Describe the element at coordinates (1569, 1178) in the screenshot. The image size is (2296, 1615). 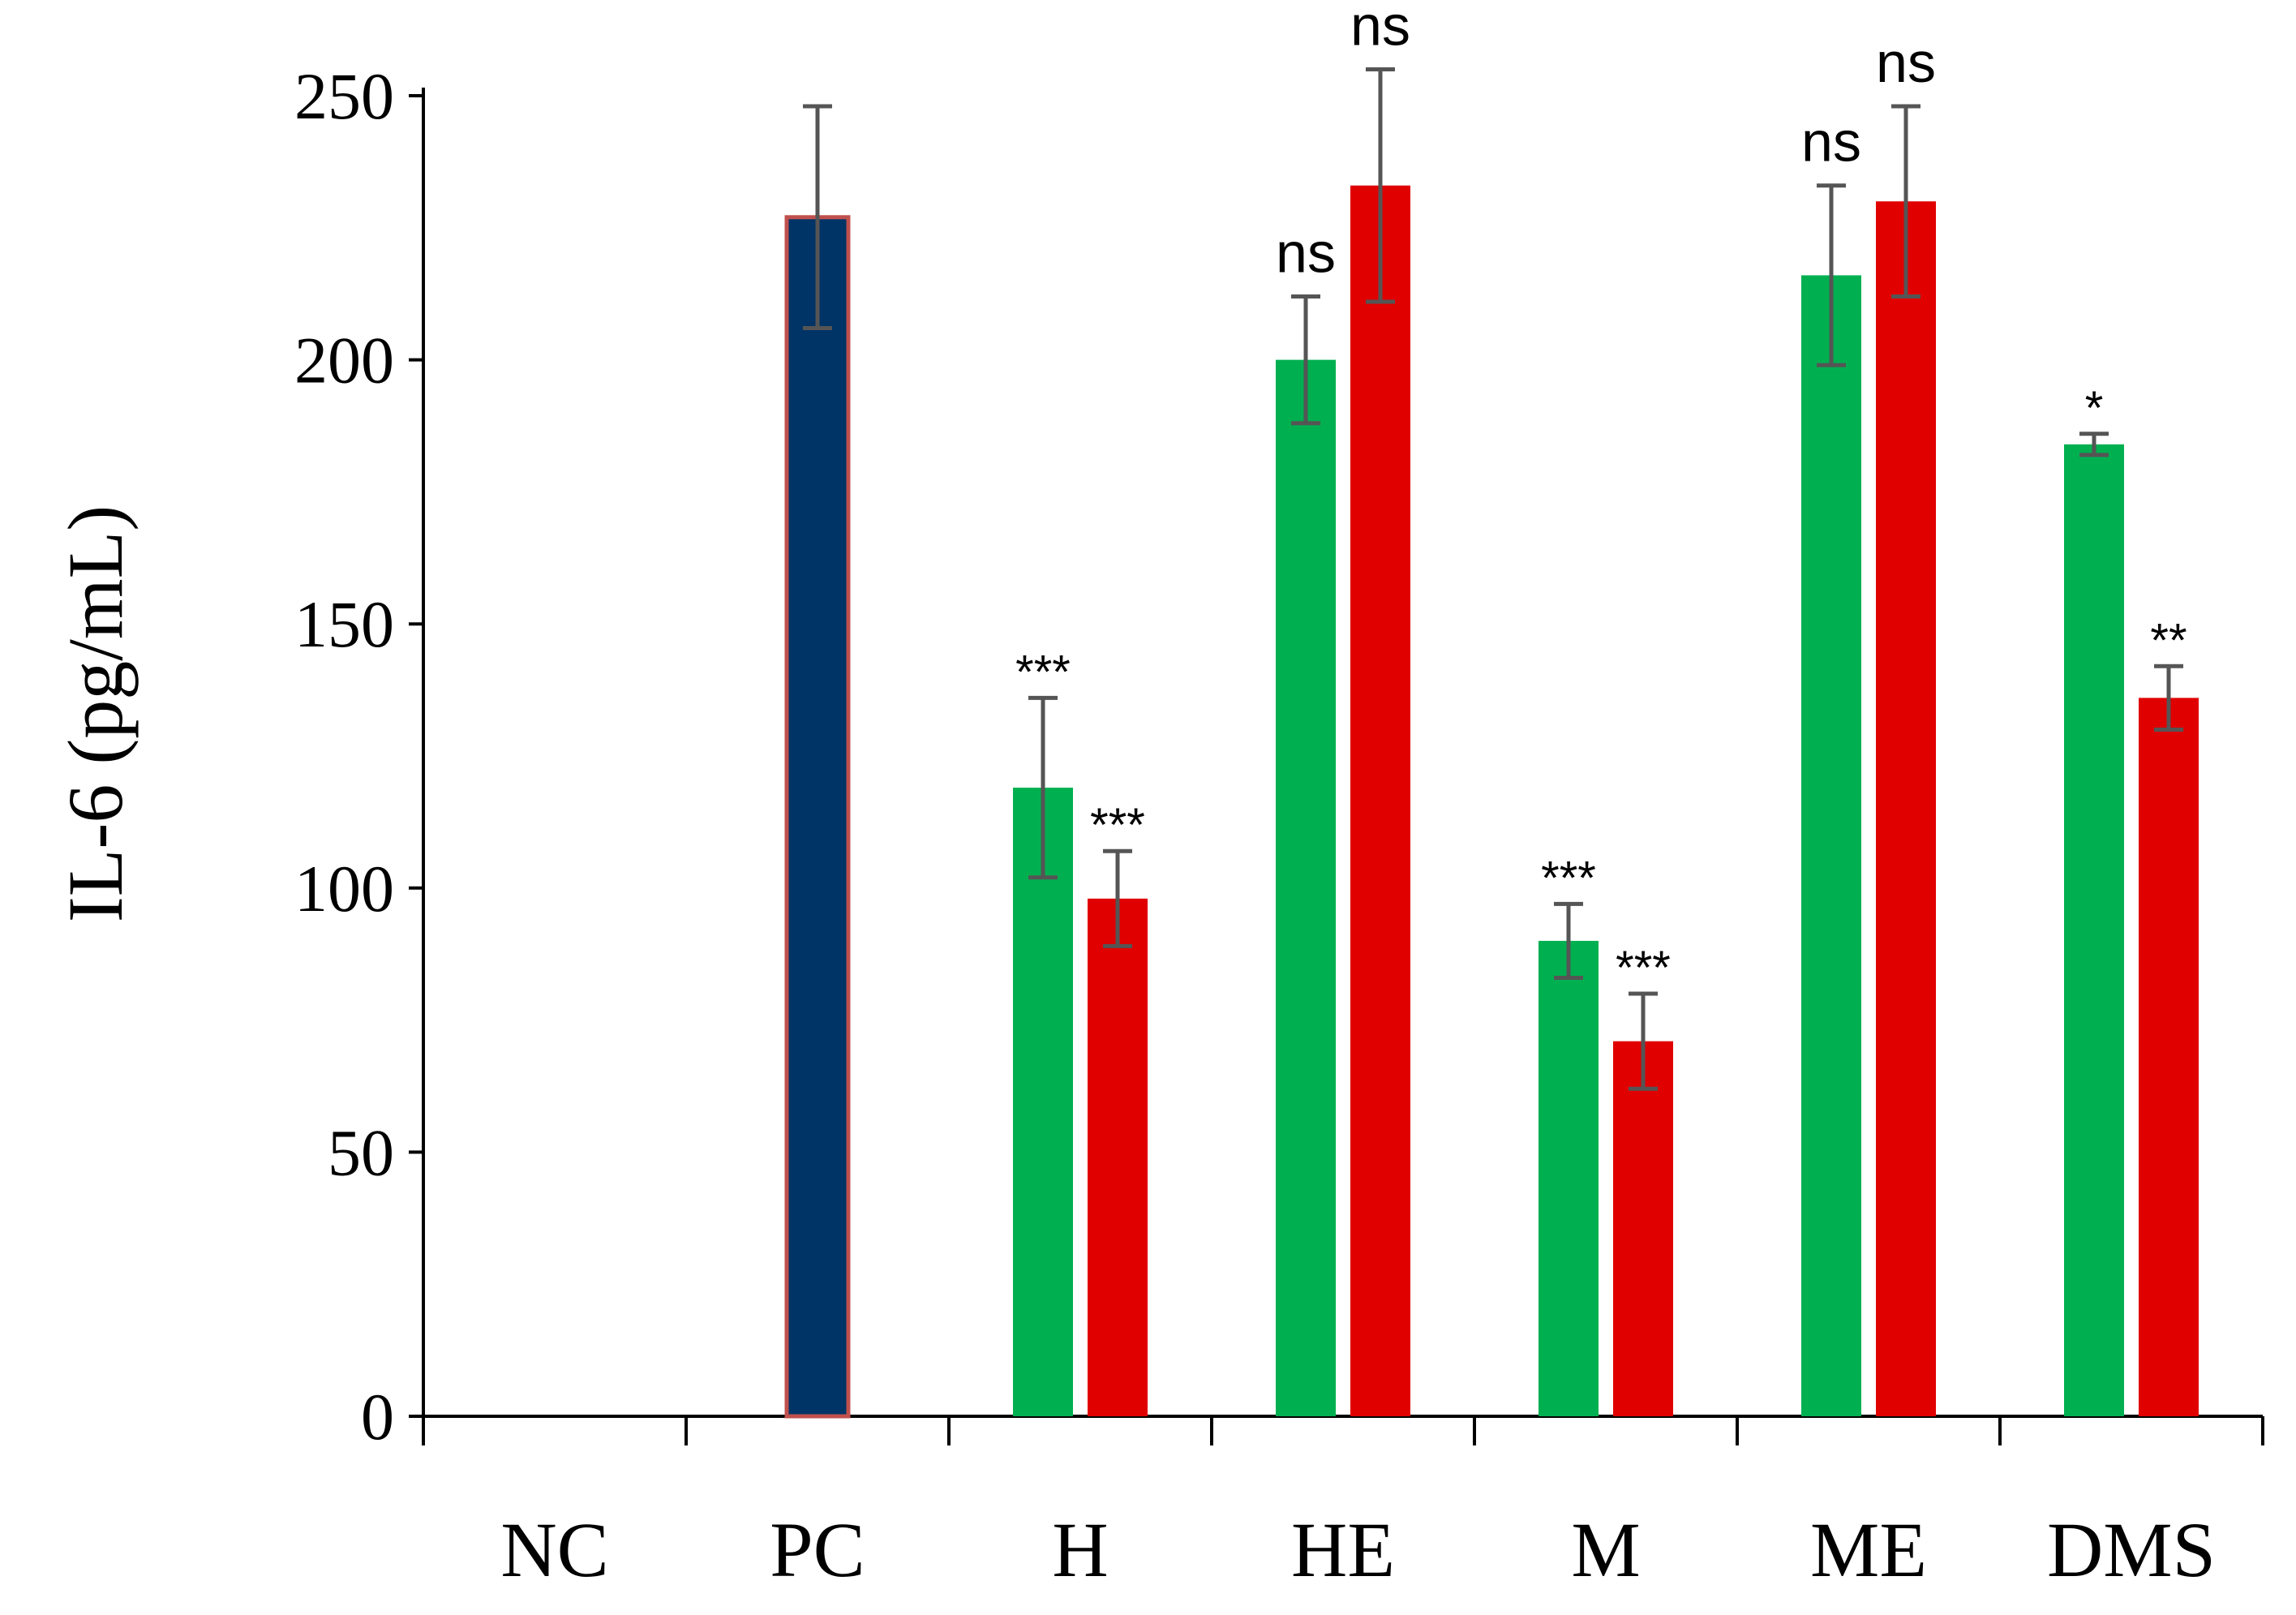
I see `green-bar-m` at that location.